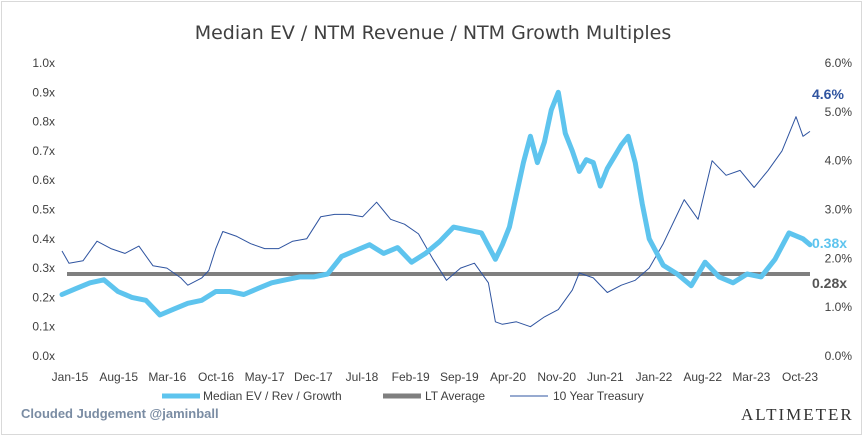  Describe the element at coordinates (459, 377) in the screenshot. I see `x-tick-label: Sep-19` at that location.